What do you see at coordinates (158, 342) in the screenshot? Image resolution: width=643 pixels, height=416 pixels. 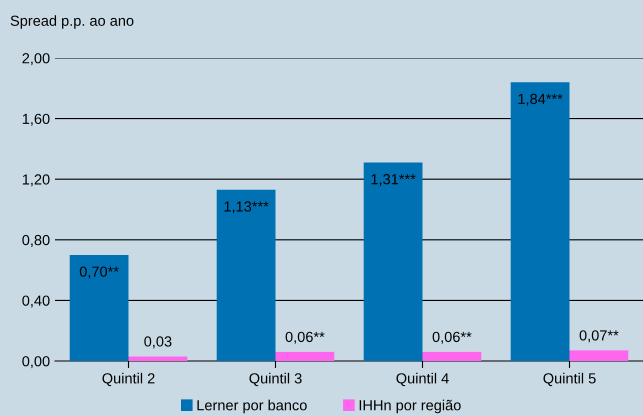 I see `data-label: 0,03` at bounding box center [158, 342].